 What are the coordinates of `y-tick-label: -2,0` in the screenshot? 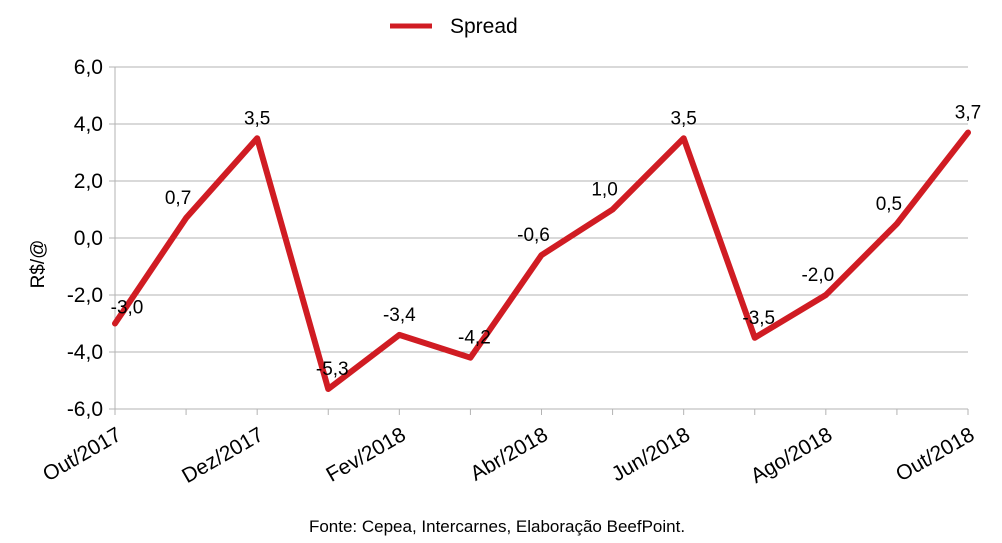 It's located at (85, 295).